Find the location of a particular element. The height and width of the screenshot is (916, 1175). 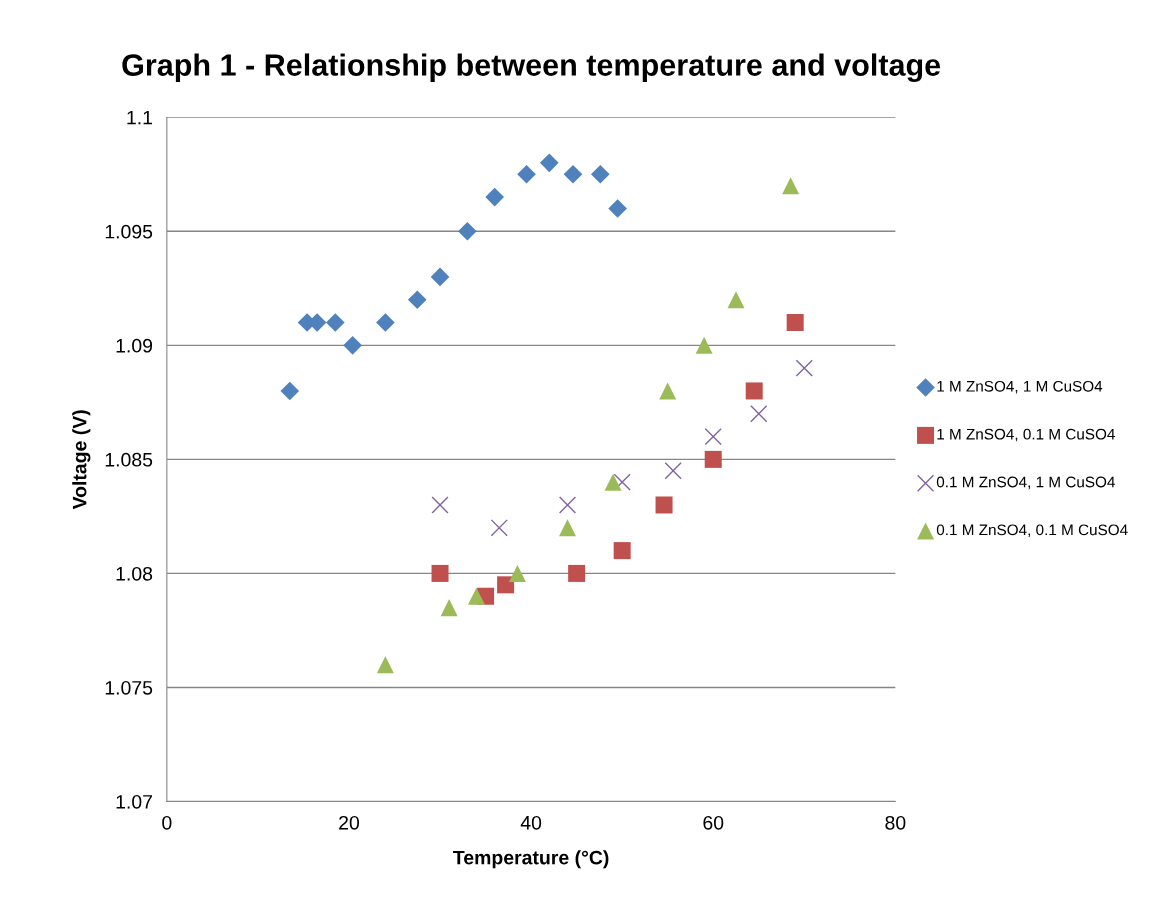

x-tick-label: 40 is located at coordinates (531, 822).